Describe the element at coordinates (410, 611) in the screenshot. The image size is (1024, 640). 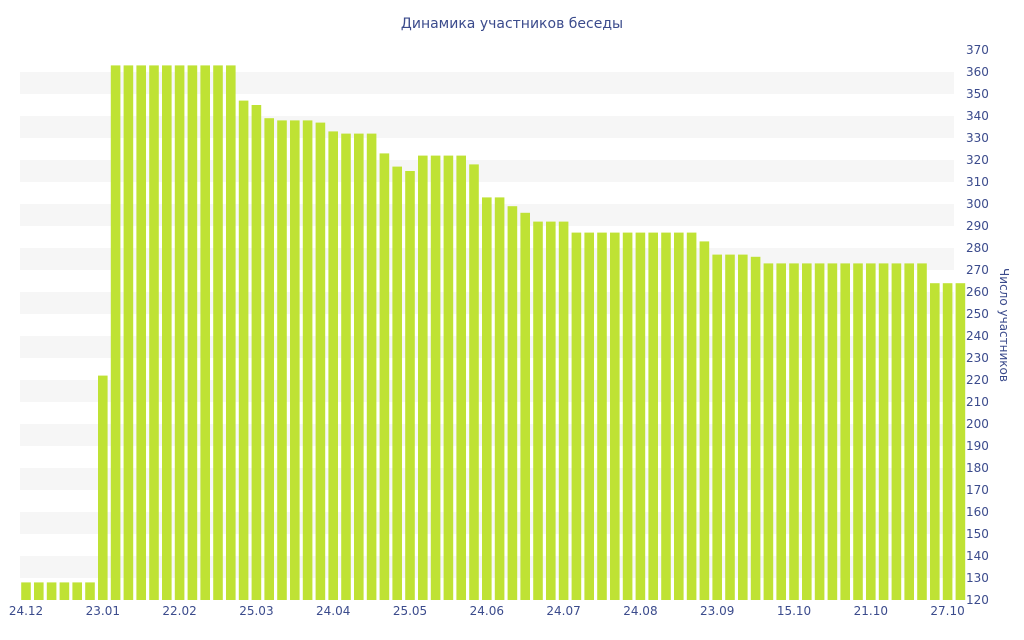
I see `x-tick-label: 25.05` at that location.